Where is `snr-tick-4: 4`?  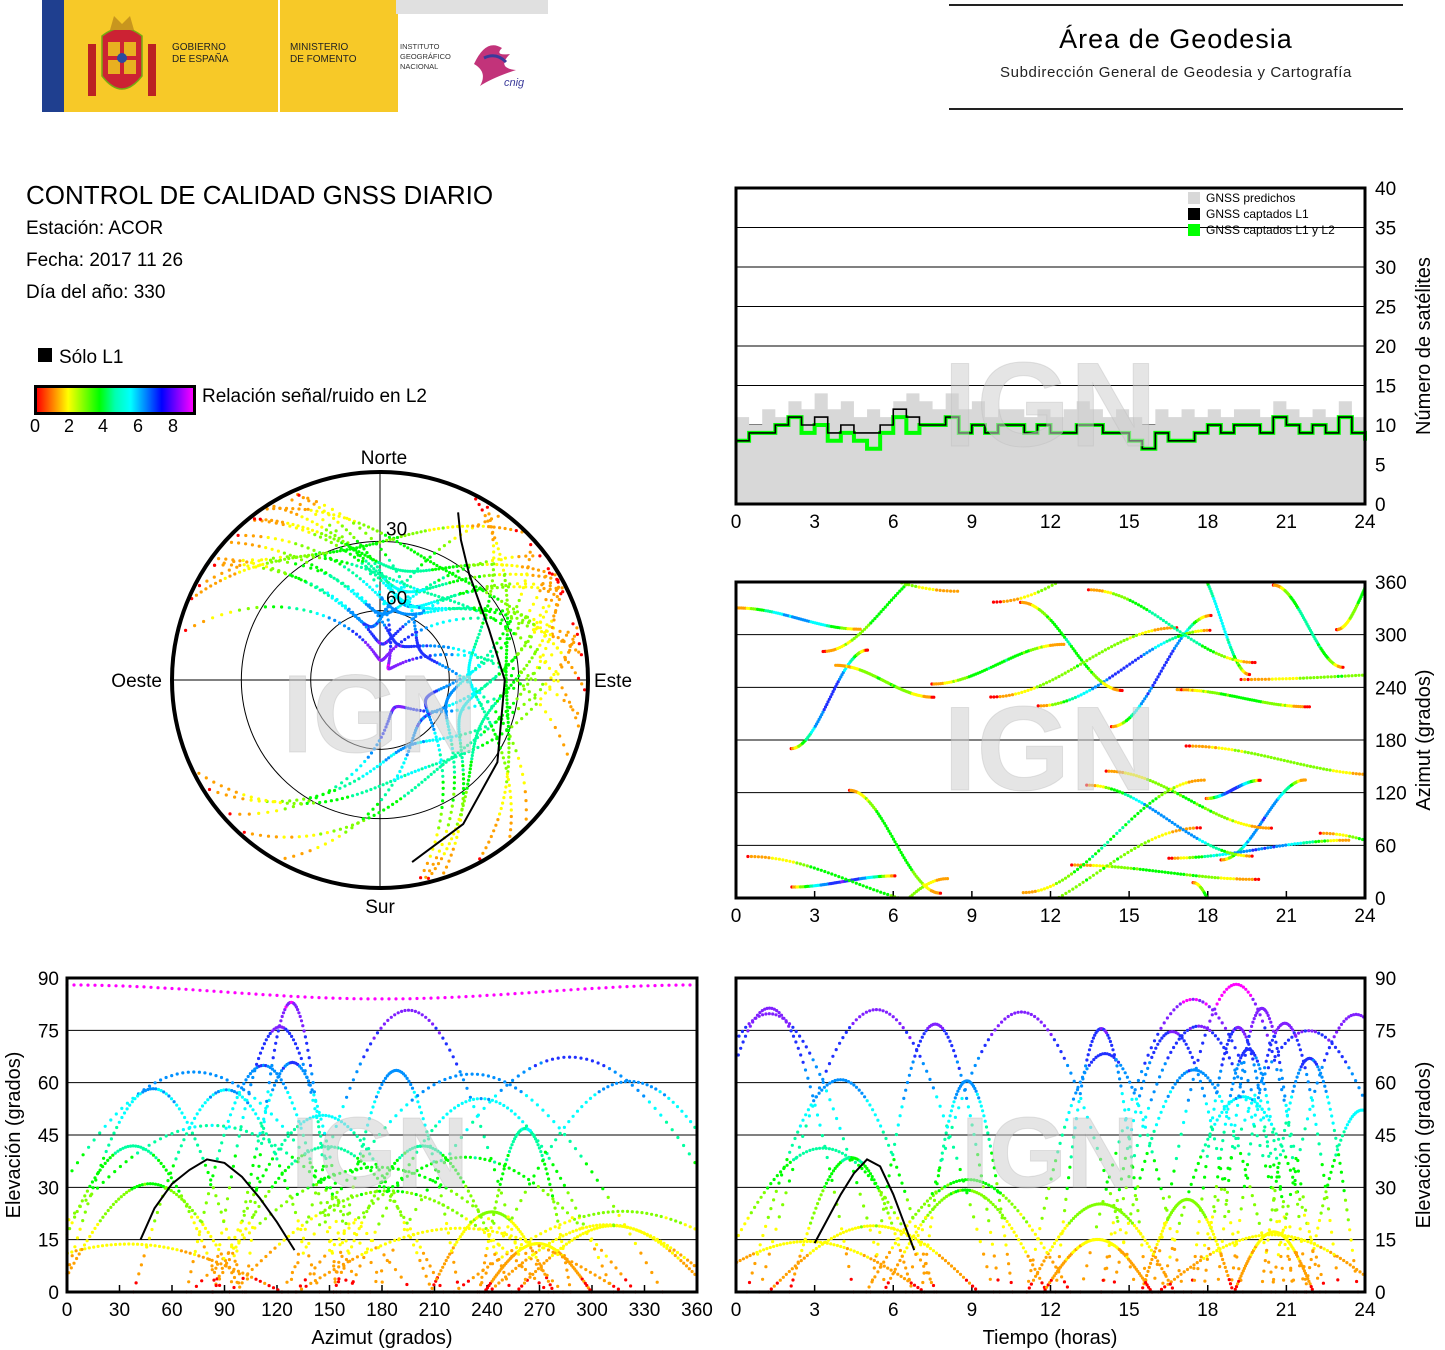
snr-tick-4: 4 is located at coordinates (103, 426).